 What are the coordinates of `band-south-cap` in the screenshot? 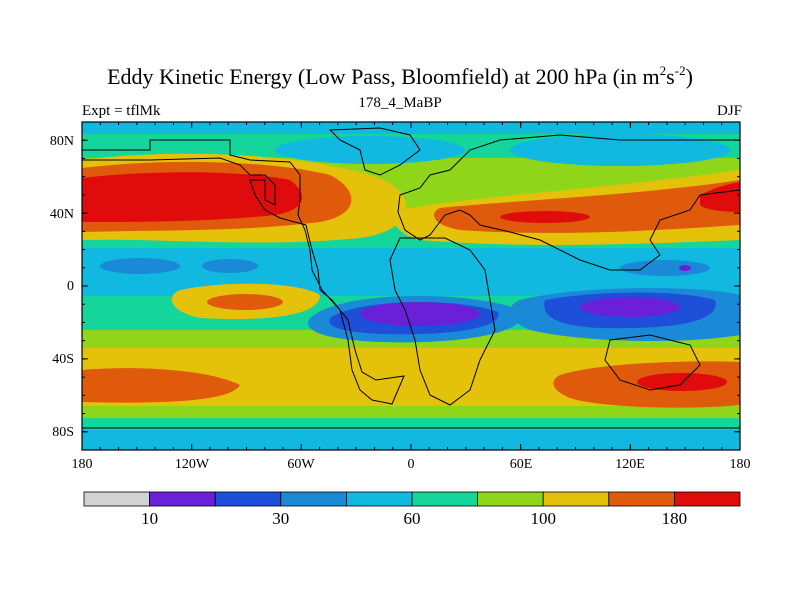 It's located at (411, 440).